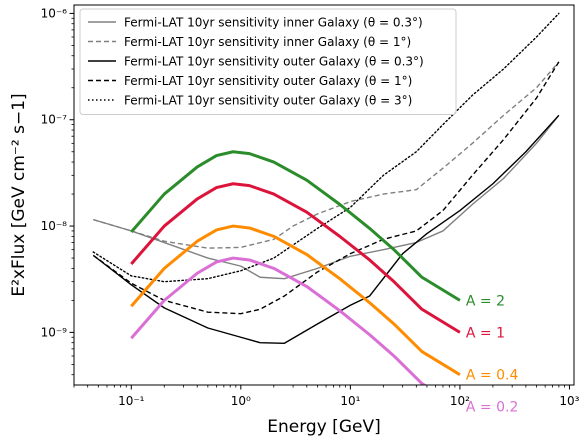  Describe the element at coordinates (350, 401) in the screenshot. I see `x-tick-label: 10¹` at that location.